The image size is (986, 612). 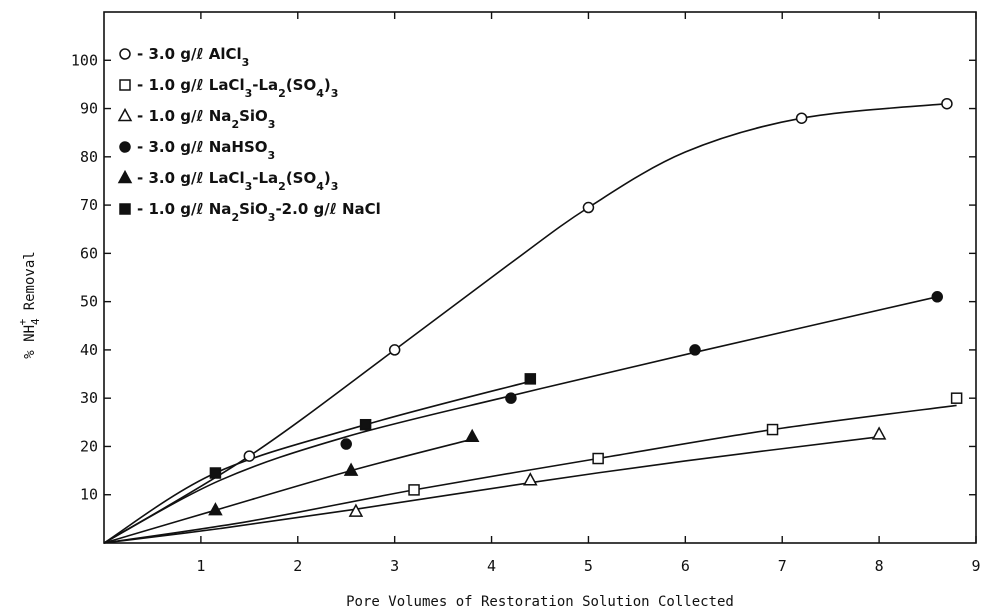 What do you see at coordinates (206, 119) in the screenshot?
I see `legend-entry-3: - 1.0 g/ℓ Na2SiO3` at bounding box center [206, 119].